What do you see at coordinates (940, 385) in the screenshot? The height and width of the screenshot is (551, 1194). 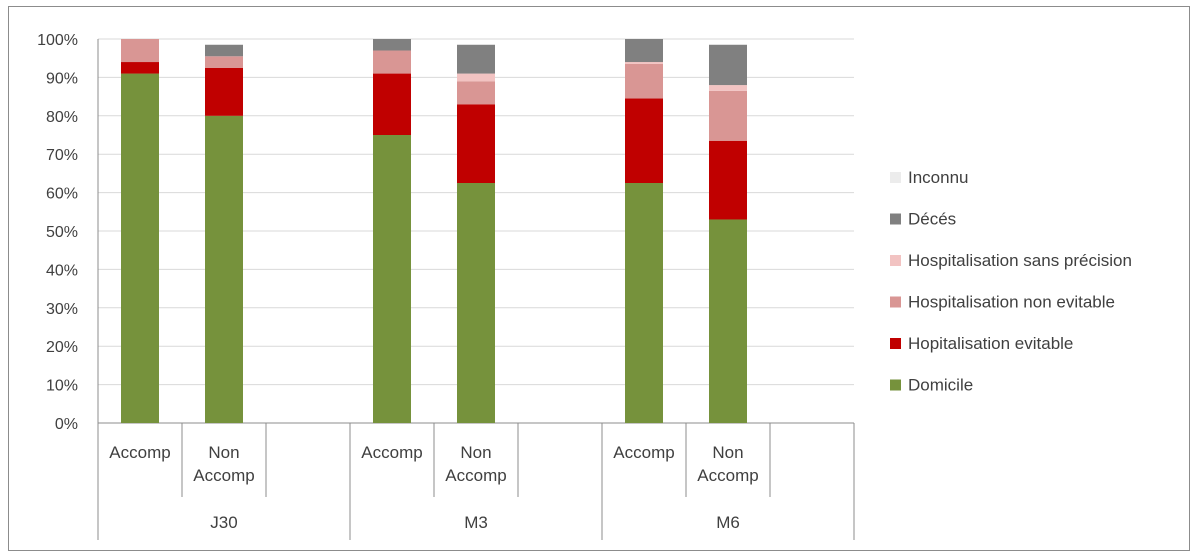 I see `legend-label: Domicile` at bounding box center [940, 385].